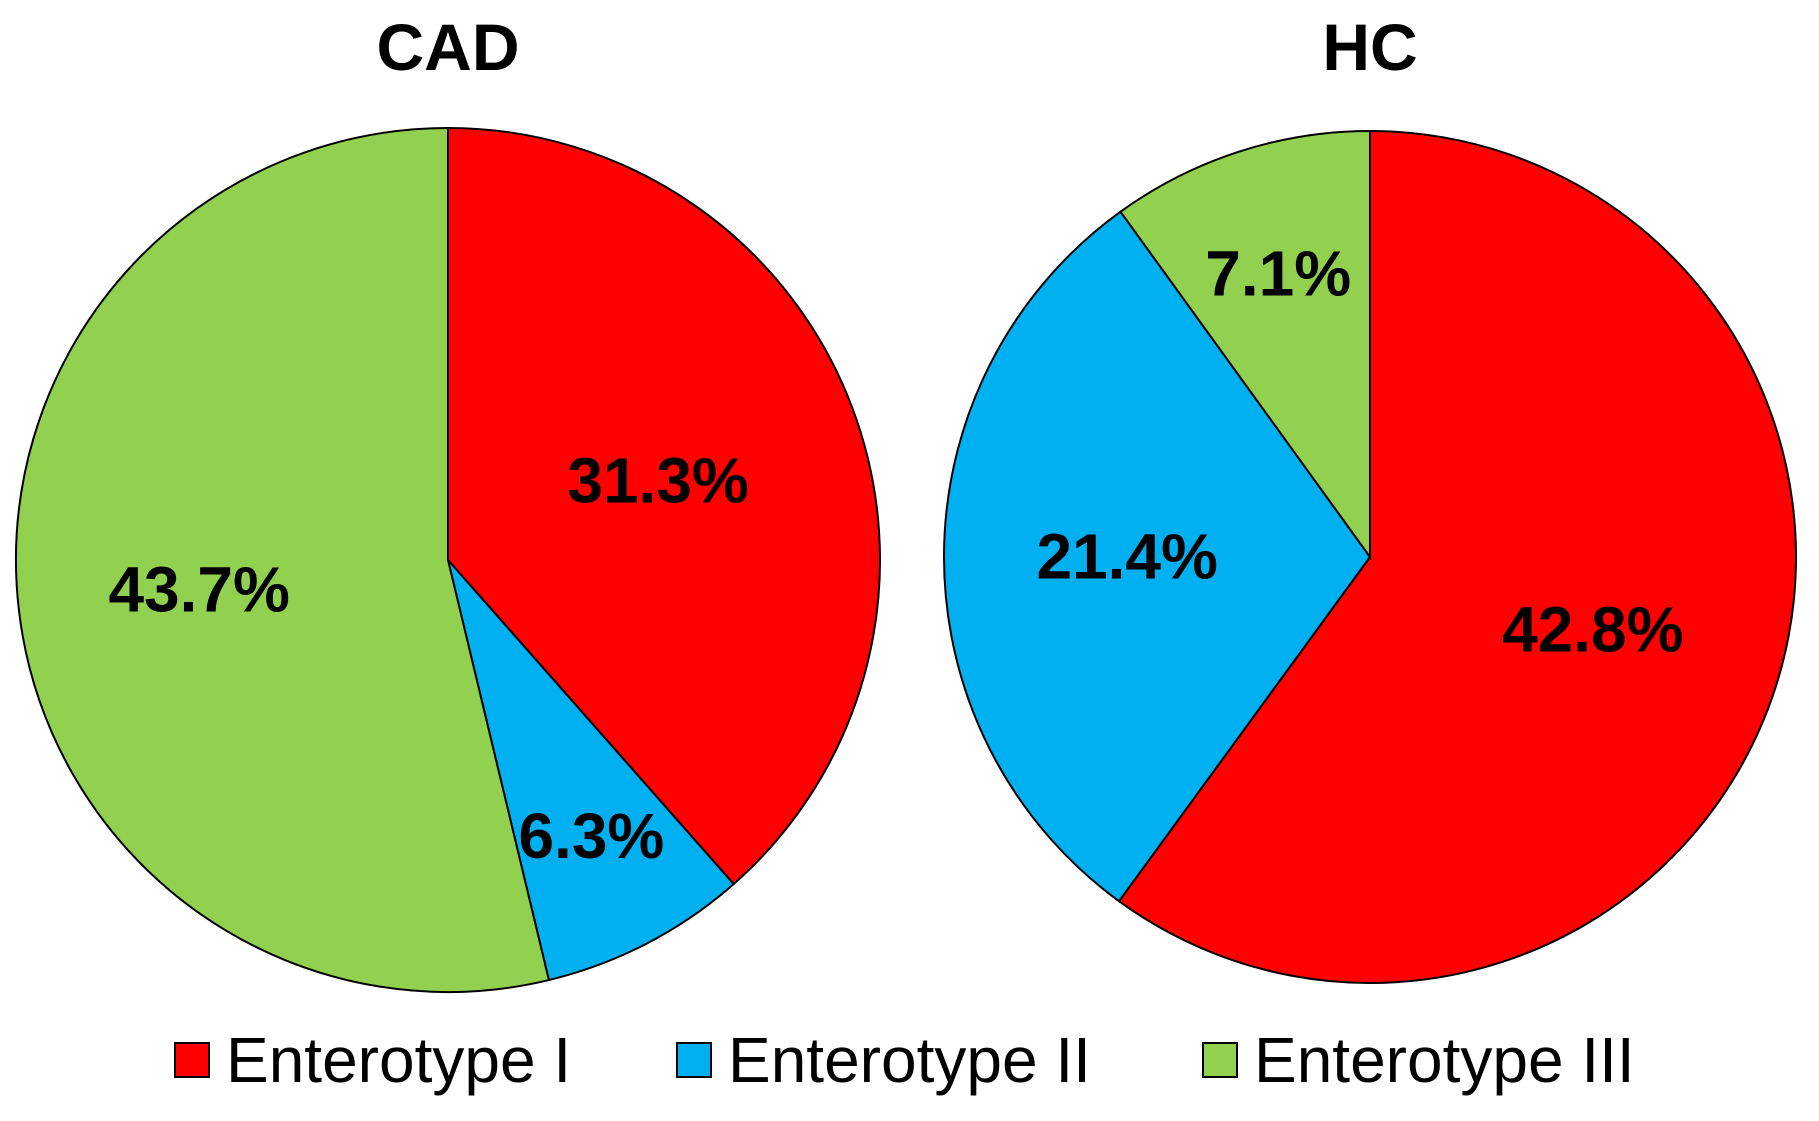 This screenshot has height=1121, width=1819. What do you see at coordinates (428, 658) in the screenshot?
I see `cad-pie-labels: 31.3% 6.3% 43.7%` at bounding box center [428, 658].